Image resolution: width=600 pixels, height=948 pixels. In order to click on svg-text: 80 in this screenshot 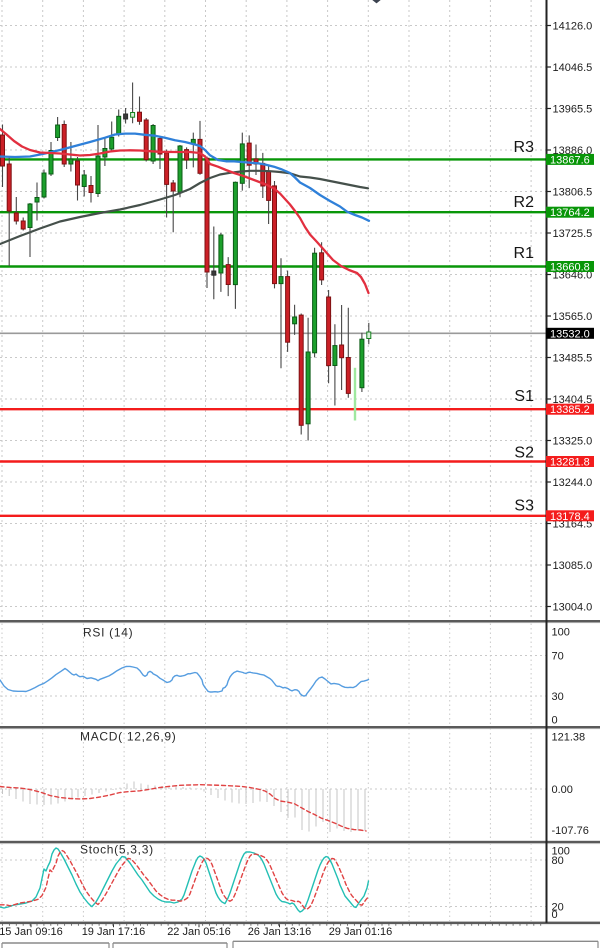, I will do `click(558, 861)`.